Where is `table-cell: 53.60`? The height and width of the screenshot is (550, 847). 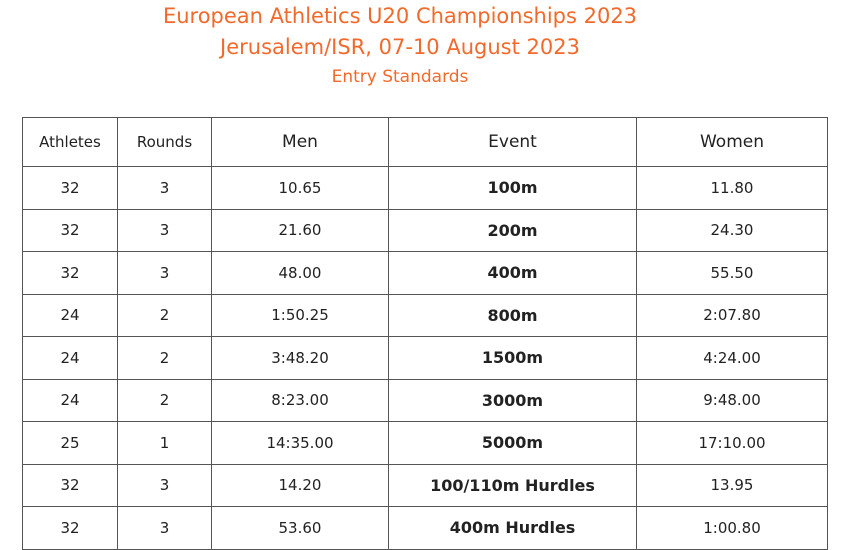 table-cell: 53.60 is located at coordinates (300, 528).